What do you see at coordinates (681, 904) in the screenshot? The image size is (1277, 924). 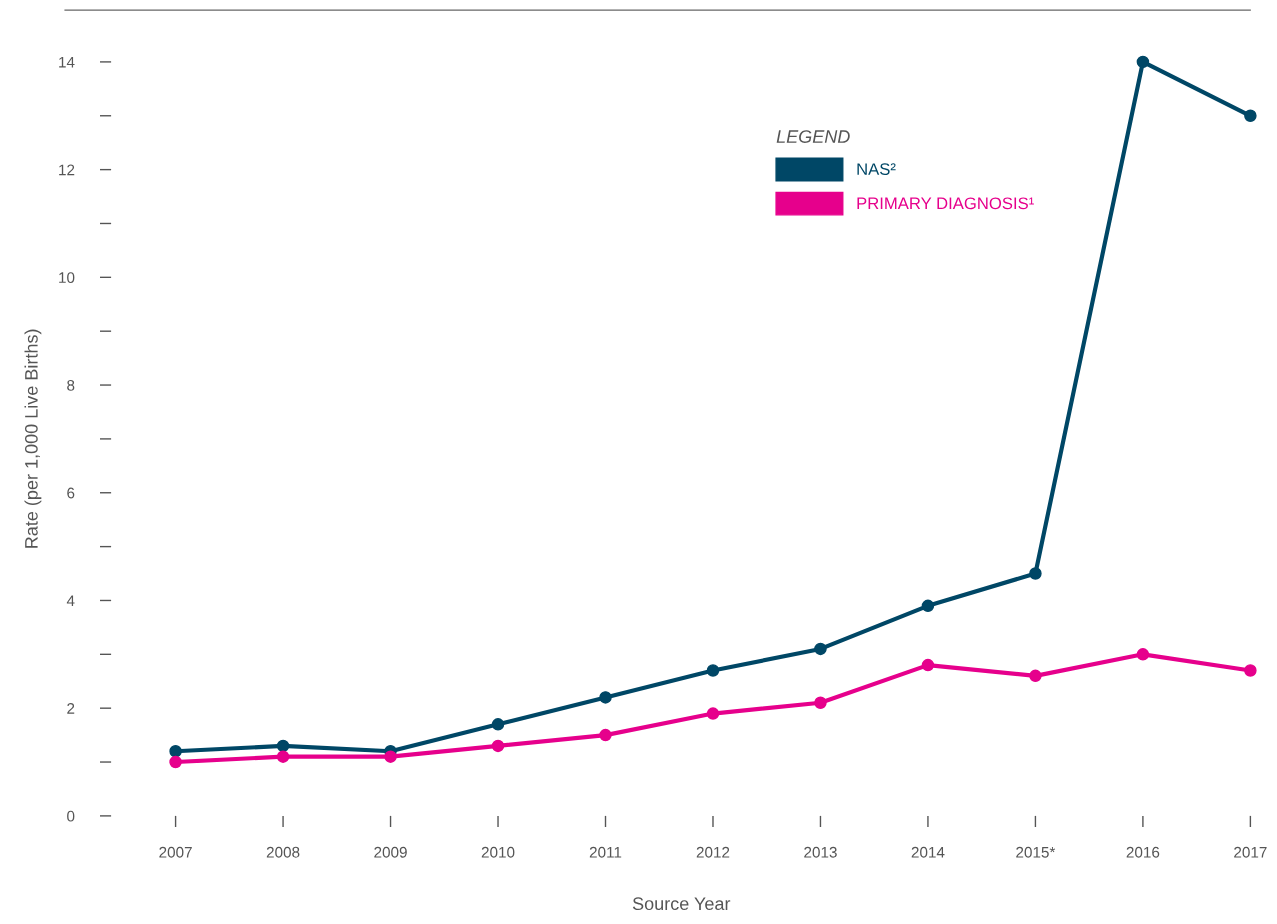 I see `x-axis-title: Source Year` at bounding box center [681, 904].